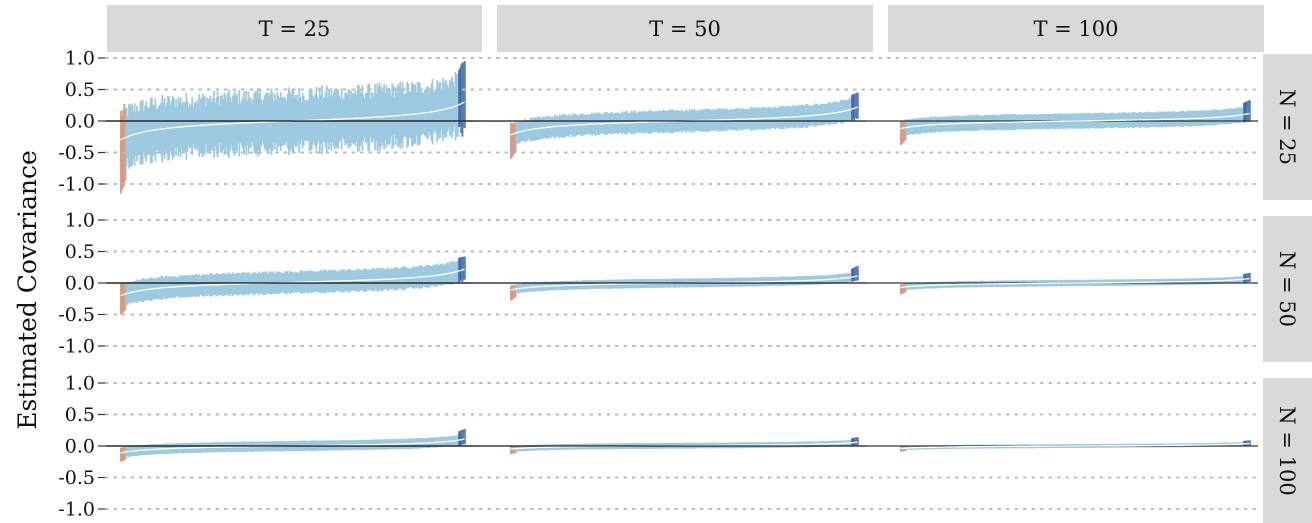  What do you see at coordinates (27, 289) in the screenshot?
I see `y-axis-title: Estimated Covariance` at bounding box center [27, 289].